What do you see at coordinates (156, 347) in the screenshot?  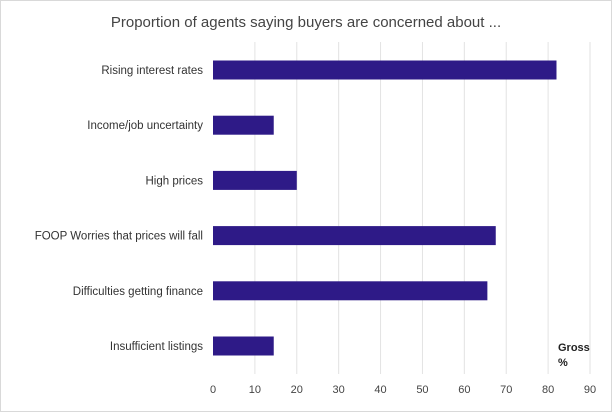 I see `category-label: Insufficient listings` at bounding box center [156, 347].